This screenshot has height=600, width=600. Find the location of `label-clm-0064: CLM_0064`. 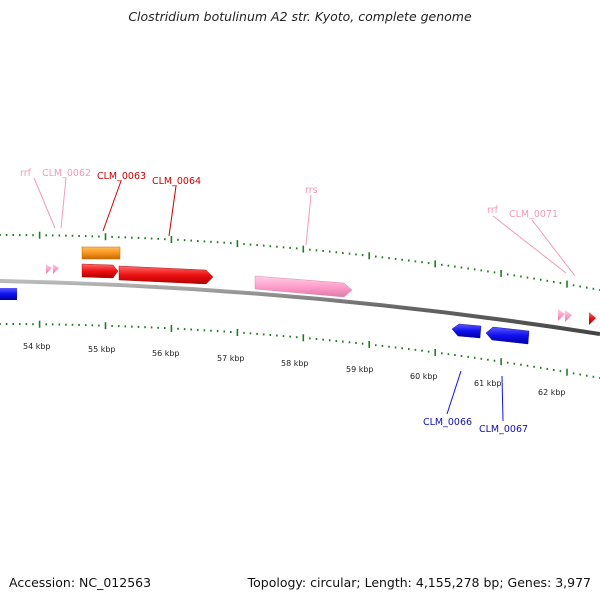

label-clm-0064: CLM_0064 is located at coordinates (176, 181).